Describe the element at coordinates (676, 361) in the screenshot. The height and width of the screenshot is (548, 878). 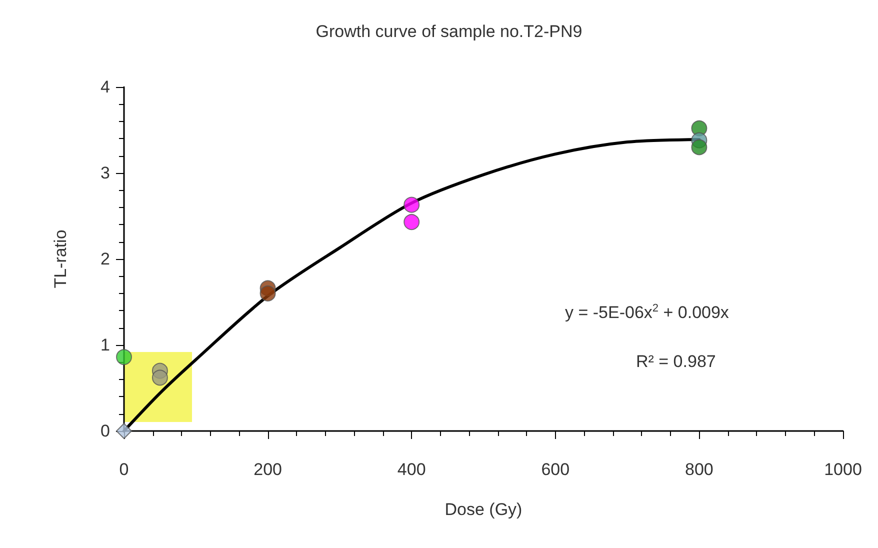
I see `annotation: R² = 0.987` at that location.